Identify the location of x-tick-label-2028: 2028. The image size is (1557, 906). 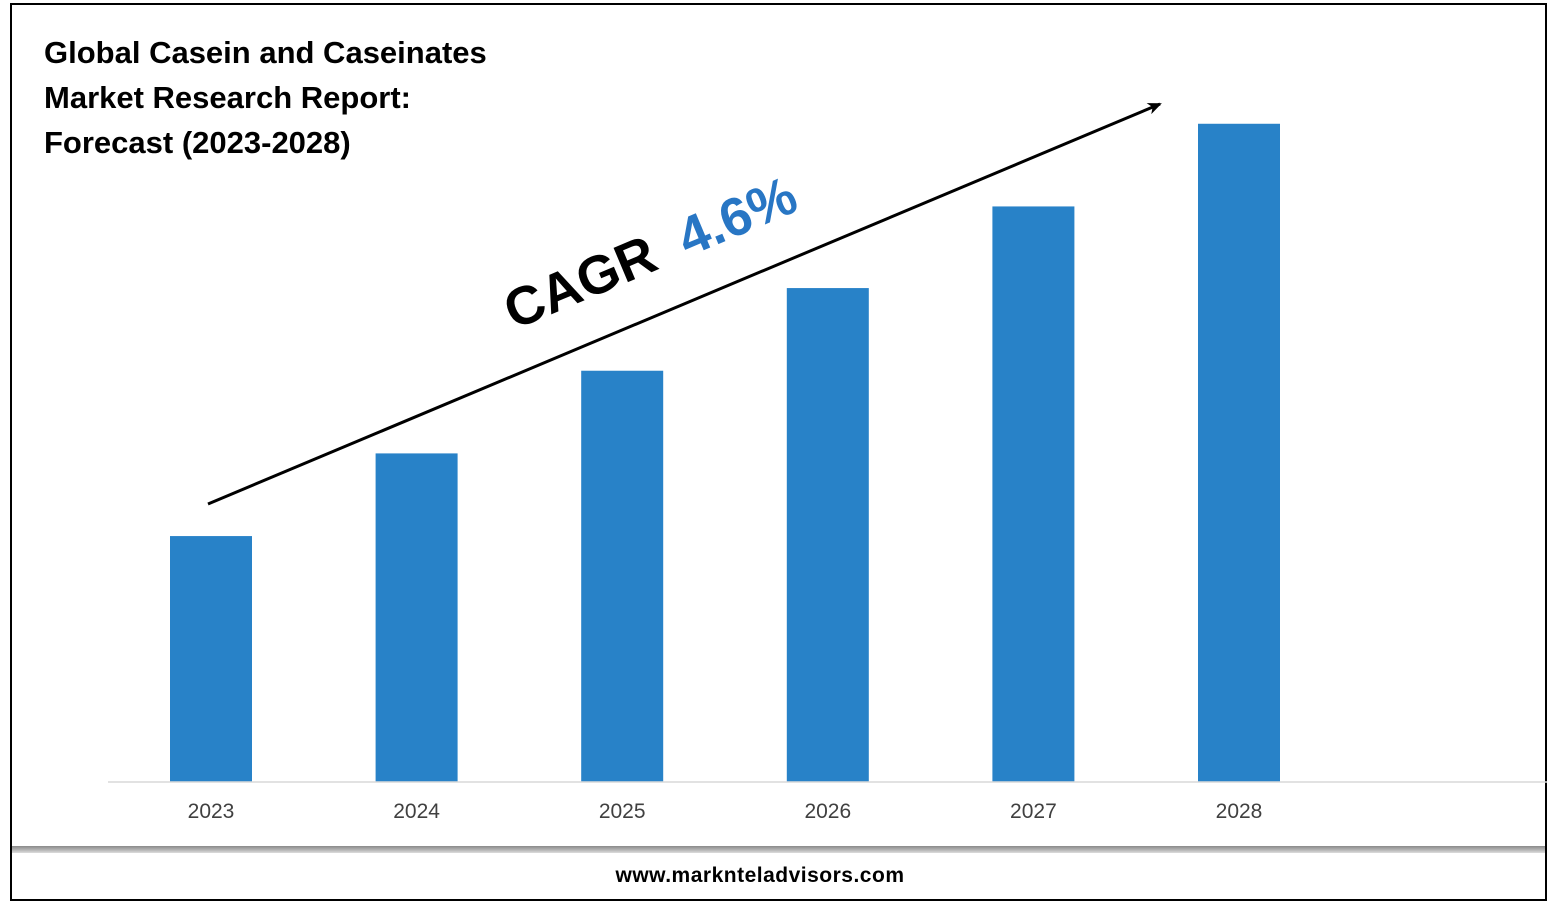
(1239, 811).